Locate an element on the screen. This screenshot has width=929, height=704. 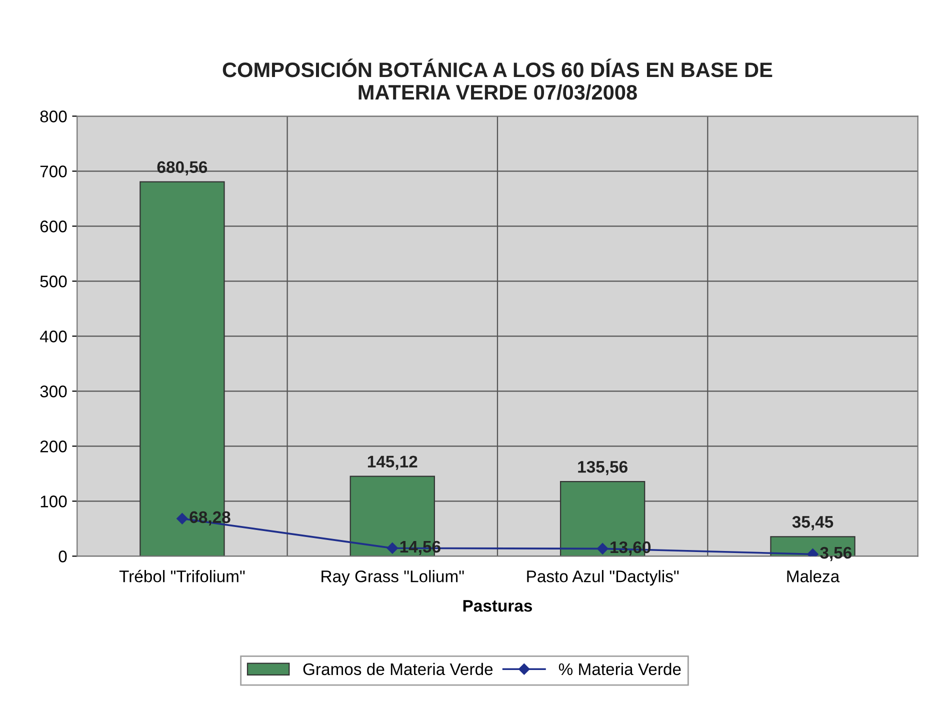
legend-label: Gramos de Materia Verde is located at coordinates (398, 669).